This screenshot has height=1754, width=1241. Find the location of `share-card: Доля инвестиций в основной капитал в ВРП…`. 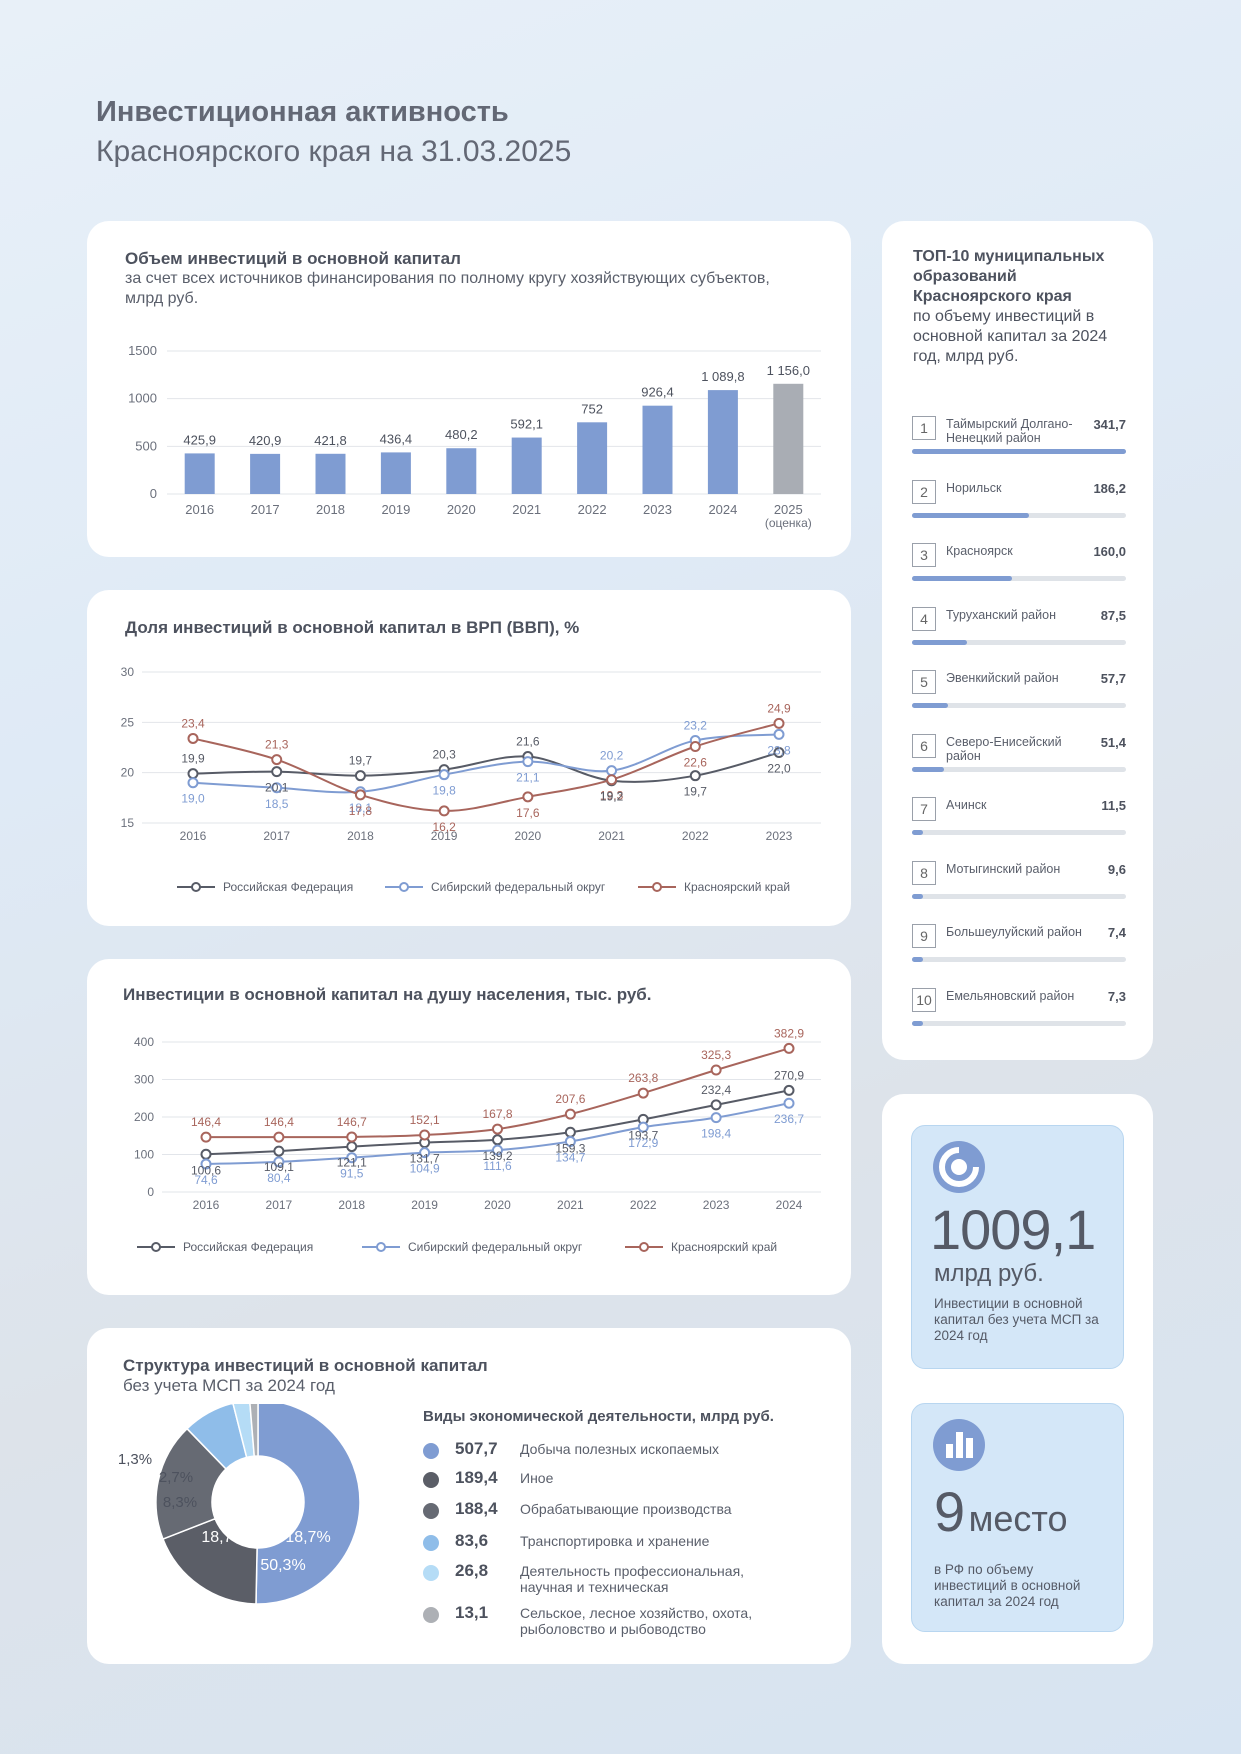

share-card: Доля инвестиций в основной капитал в ВРП… is located at coordinates (469, 758).